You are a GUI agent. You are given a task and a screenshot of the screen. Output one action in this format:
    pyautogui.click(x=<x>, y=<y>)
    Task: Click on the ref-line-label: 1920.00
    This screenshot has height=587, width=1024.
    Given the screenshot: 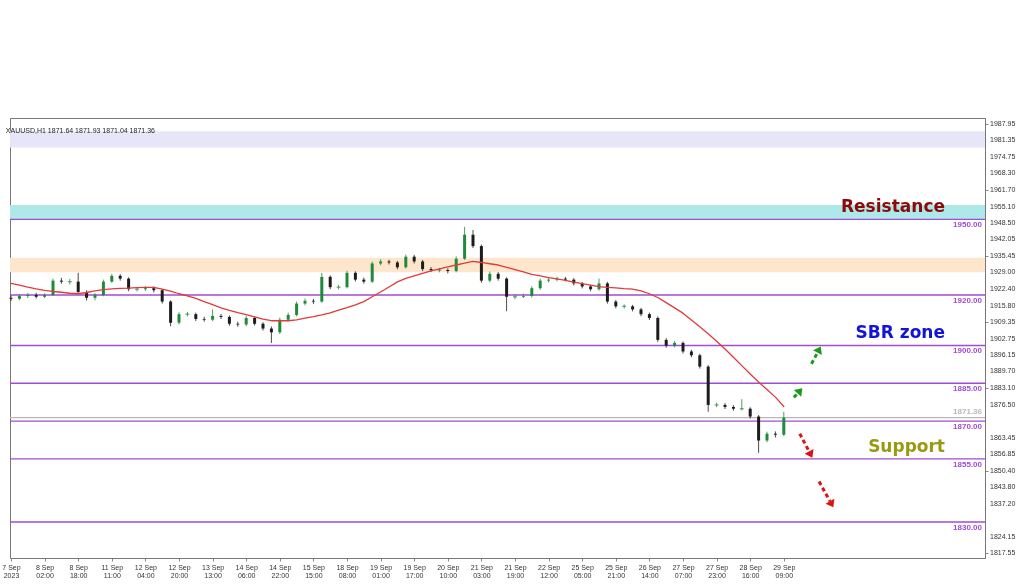 What is the action you would take?
    pyautogui.click(x=968, y=301)
    